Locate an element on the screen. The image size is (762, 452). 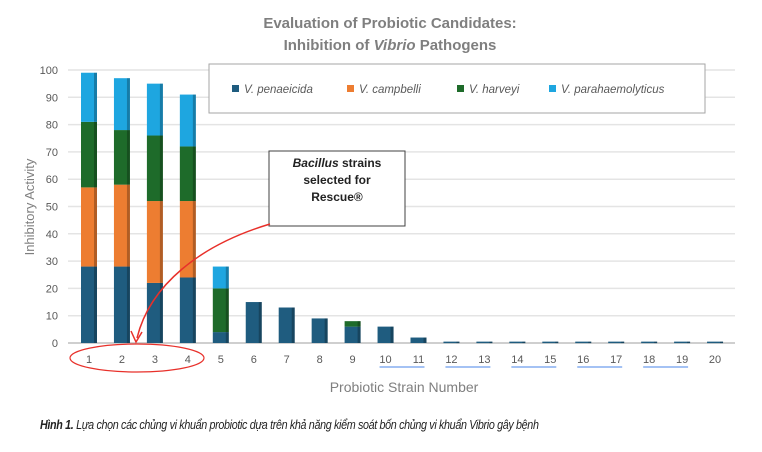
caption-label: Hình 1. is located at coordinates (57, 425).